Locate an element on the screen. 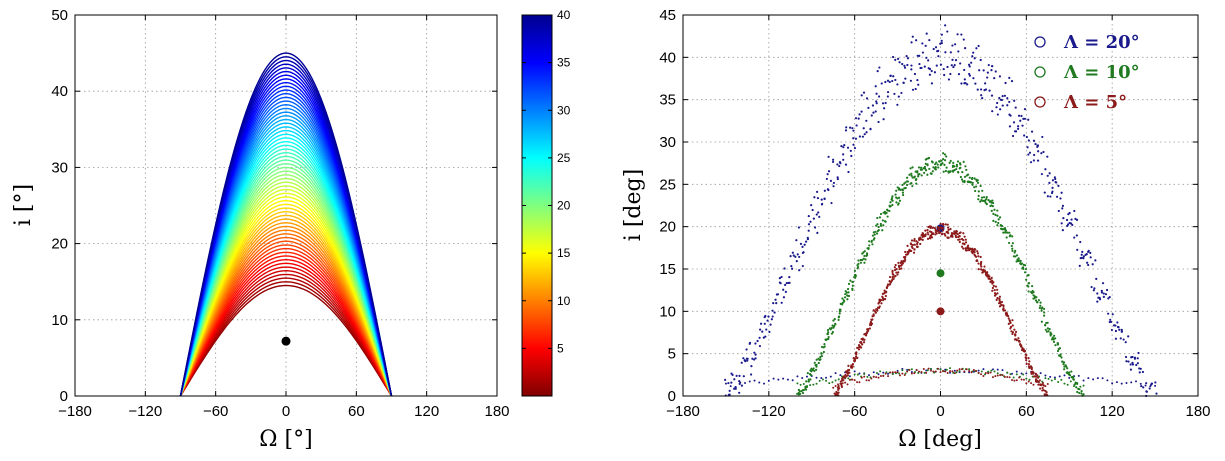  center-point is located at coordinates (940, 311).